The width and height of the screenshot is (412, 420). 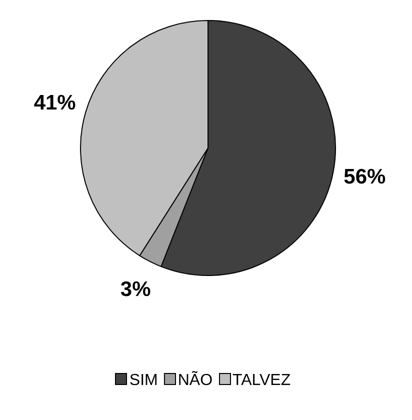 What do you see at coordinates (55, 102) in the screenshot?
I see `data-label: 41%` at bounding box center [55, 102].